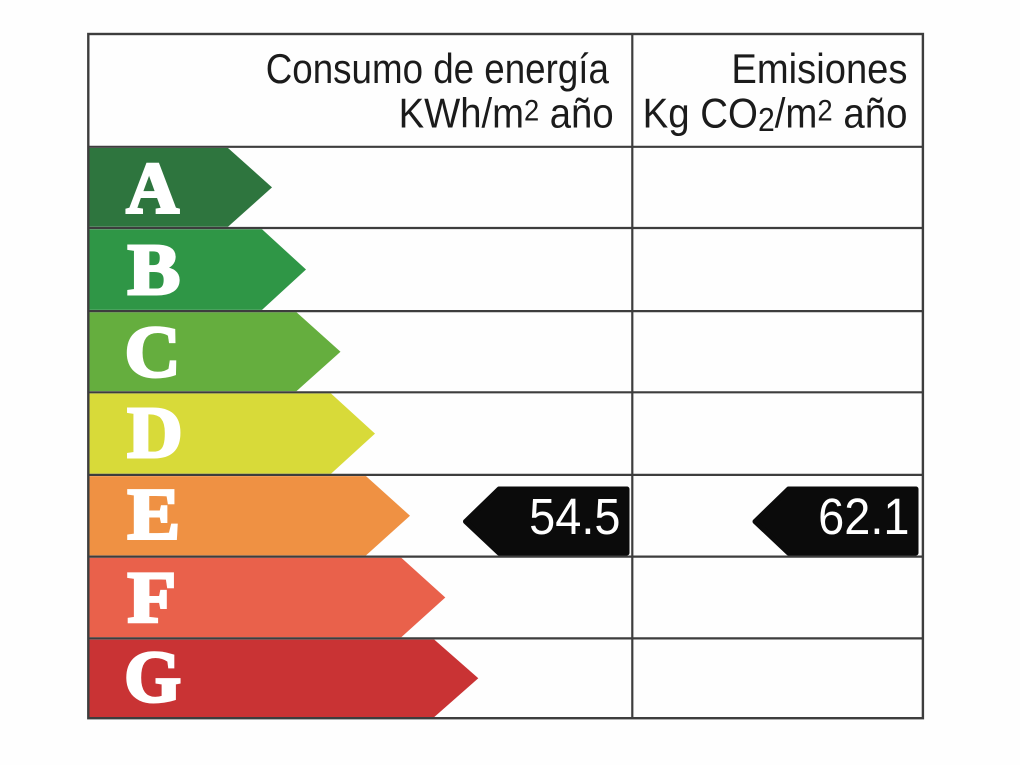 Image resolution: width=1020 pixels, height=765 pixels. What do you see at coordinates (152, 676) in the screenshot?
I see `svg-text: G` at bounding box center [152, 676].